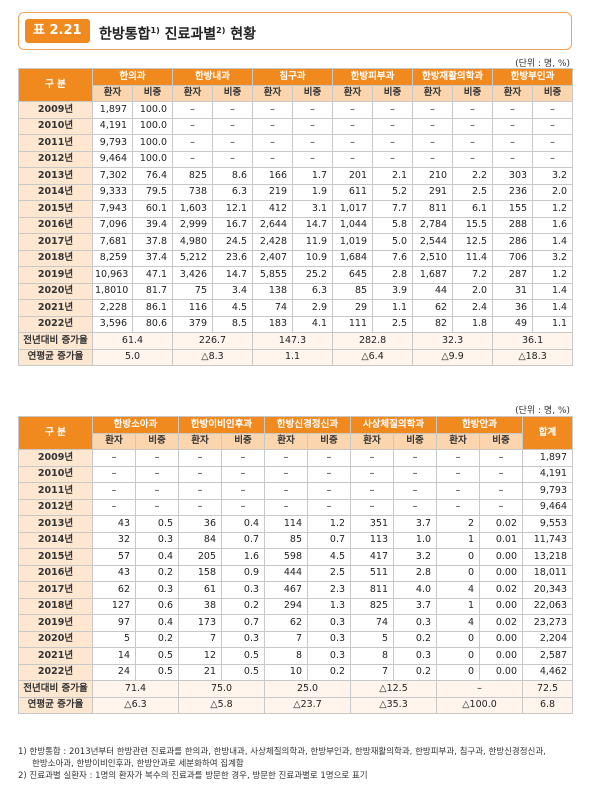 Image resolution: width=590 pixels, height=794 pixels. What do you see at coordinates (55, 126) in the screenshot?
I see `row-year: 2010년` at bounding box center [55, 126].